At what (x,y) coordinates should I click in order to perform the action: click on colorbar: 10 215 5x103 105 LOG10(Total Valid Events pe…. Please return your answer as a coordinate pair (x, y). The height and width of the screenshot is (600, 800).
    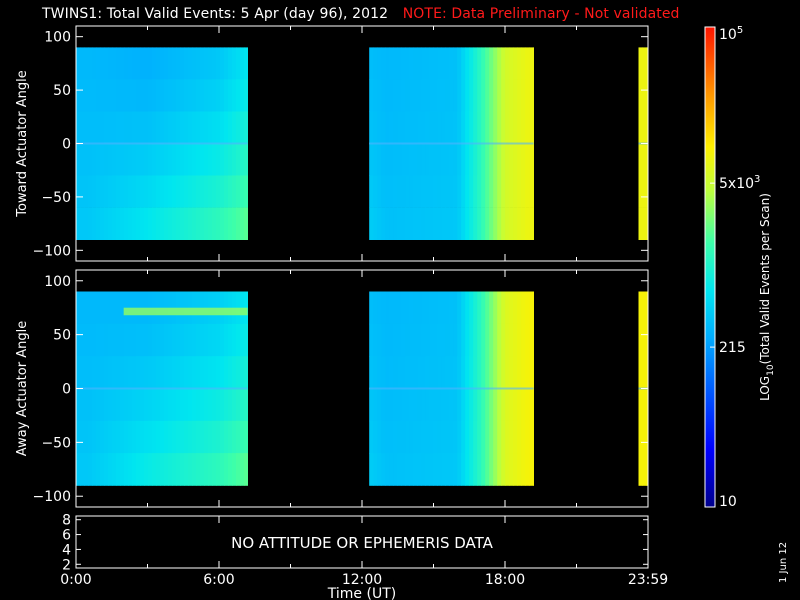
    Looking at the image, I should click on (740, 267).